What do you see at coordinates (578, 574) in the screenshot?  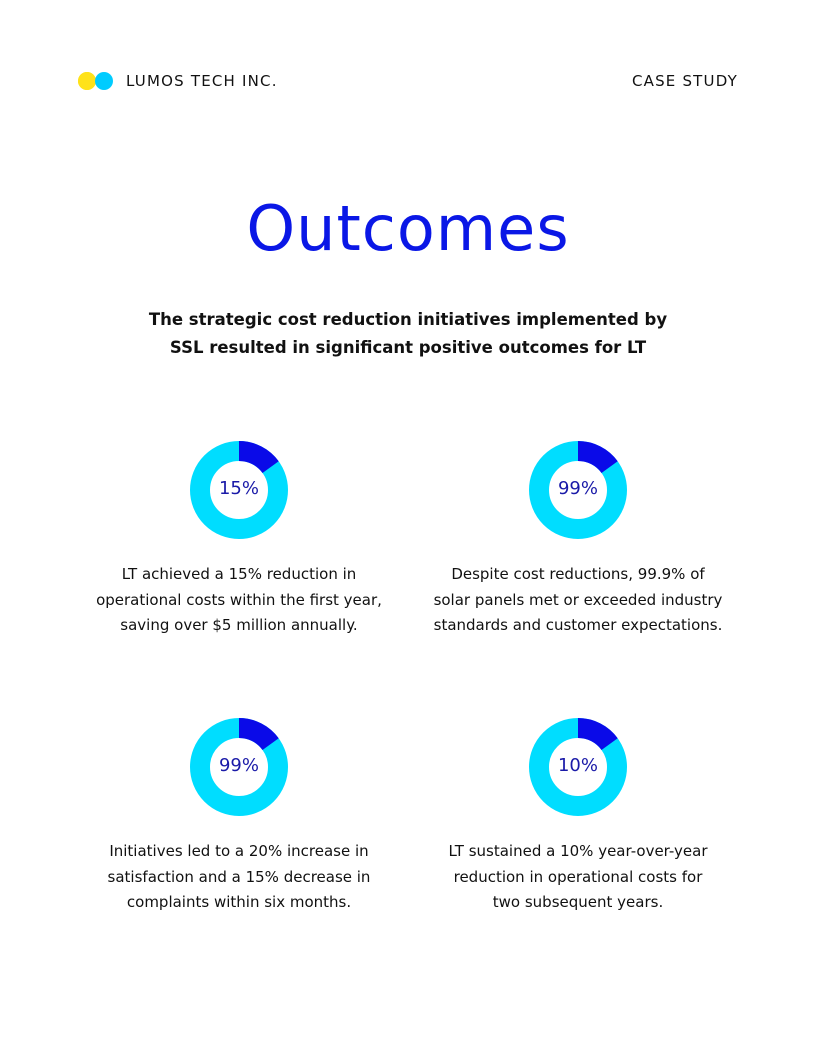 I see `description-line: Despite cost reductions, 99.9% of` at bounding box center [578, 574].